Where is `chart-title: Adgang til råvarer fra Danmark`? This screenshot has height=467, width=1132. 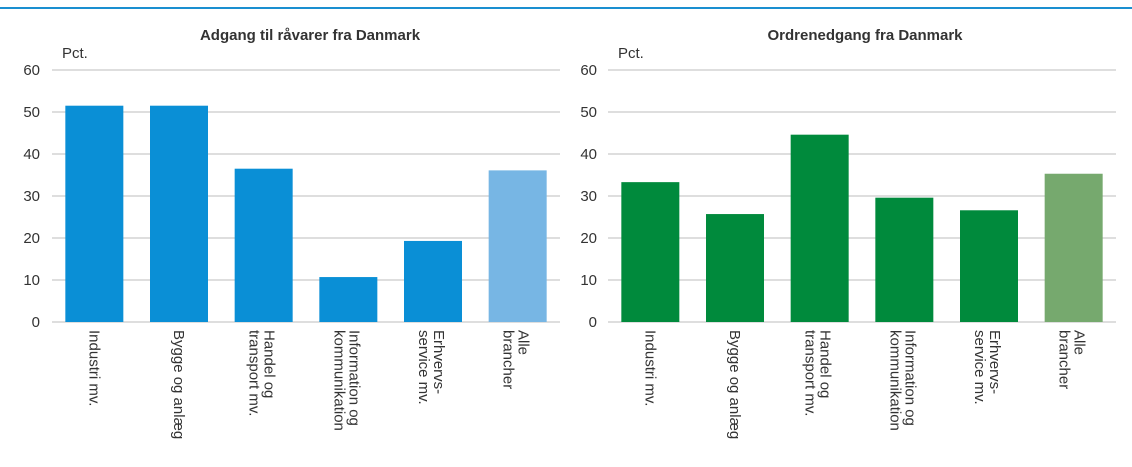
chart-title: Adgang til råvarer fra Danmark is located at coordinates (310, 35).